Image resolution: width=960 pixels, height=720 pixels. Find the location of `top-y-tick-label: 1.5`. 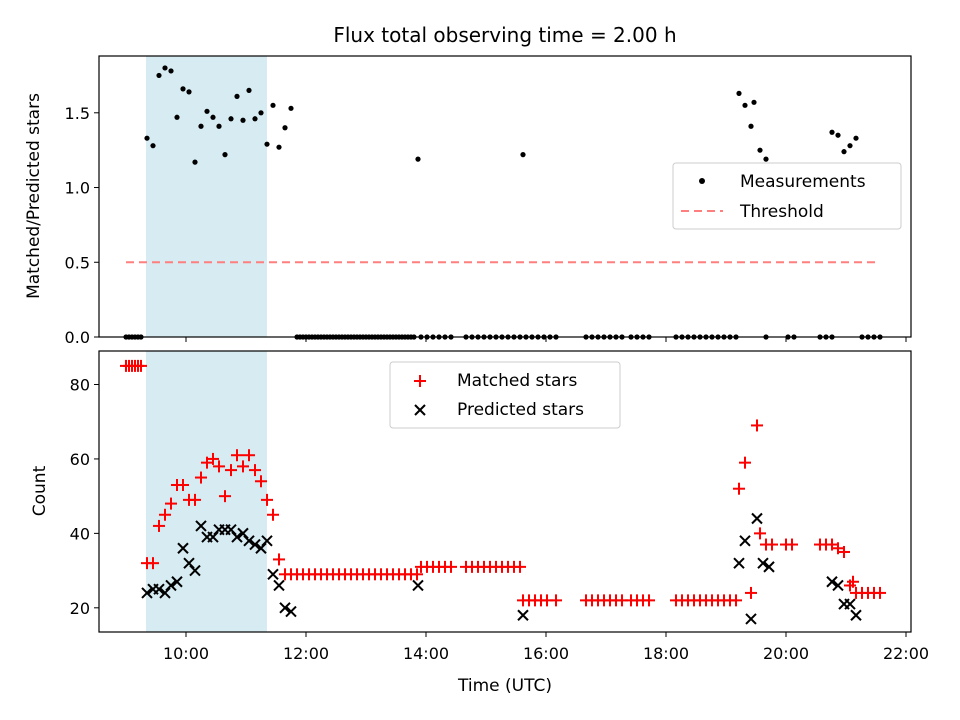

top-y-tick-label: 1.5 is located at coordinates (77, 113).